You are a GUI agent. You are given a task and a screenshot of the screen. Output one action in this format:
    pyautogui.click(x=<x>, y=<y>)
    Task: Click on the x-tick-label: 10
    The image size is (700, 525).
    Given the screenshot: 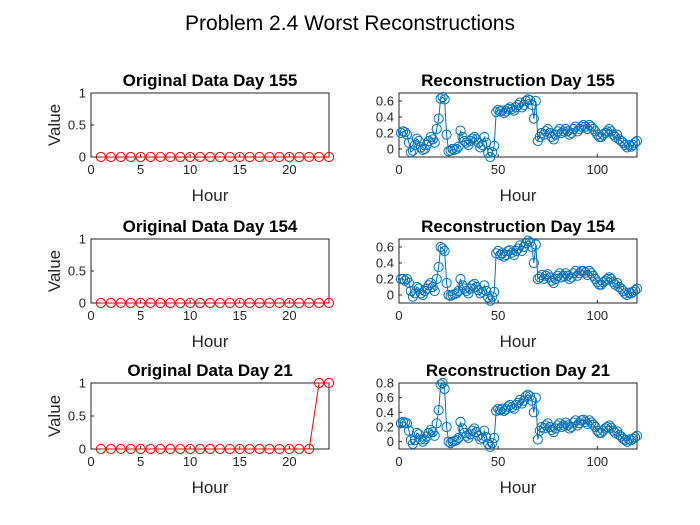 What is the action you would take?
    pyautogui.click(x=190, y=461)
    